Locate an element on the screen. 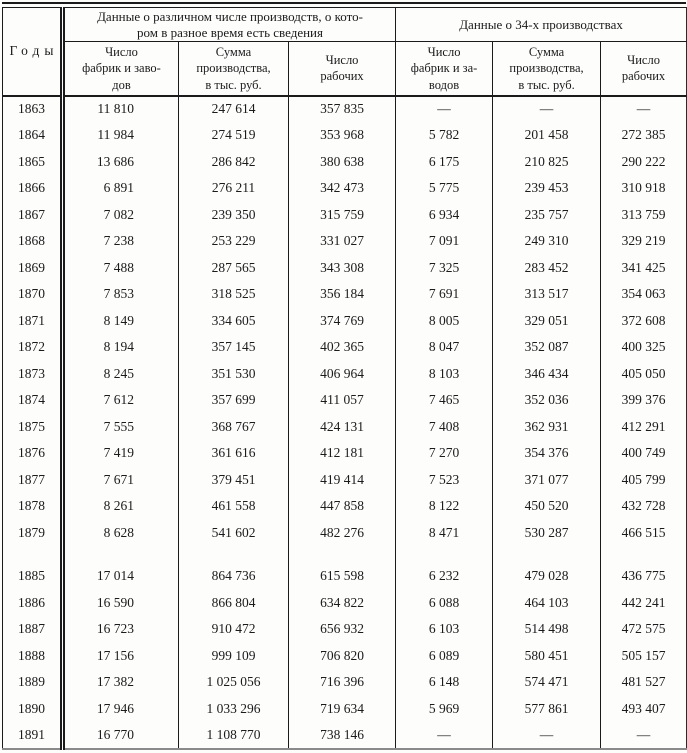  data-cell: 432 728 is located at coordinates (643, 506).